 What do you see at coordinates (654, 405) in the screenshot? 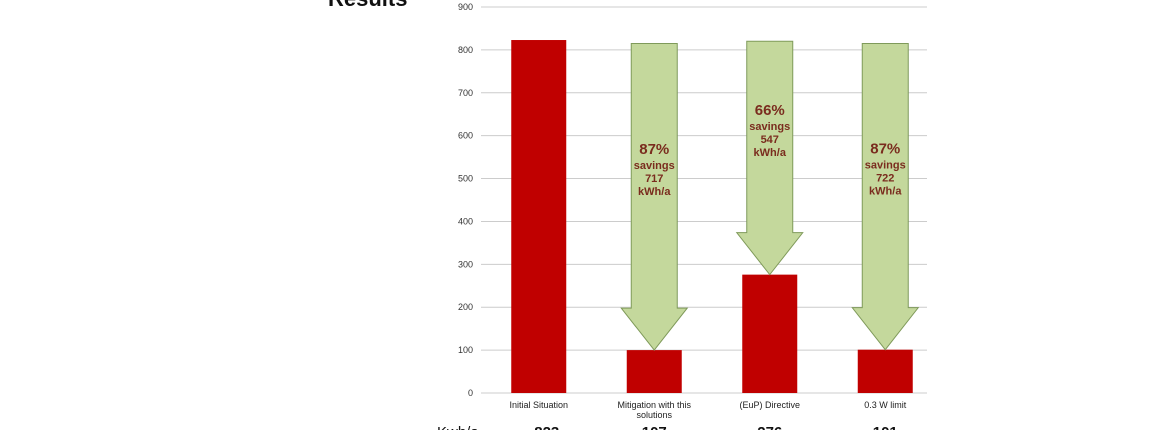
I see `x-category-label-line: Mitigation with this` at bounding box center [654, 405].